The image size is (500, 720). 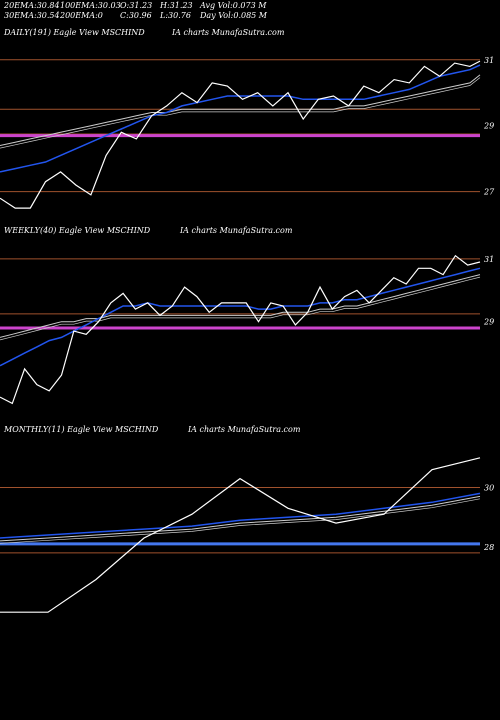 I want to click on hdr-label: 100EMA:, so click(x=79, y=5).